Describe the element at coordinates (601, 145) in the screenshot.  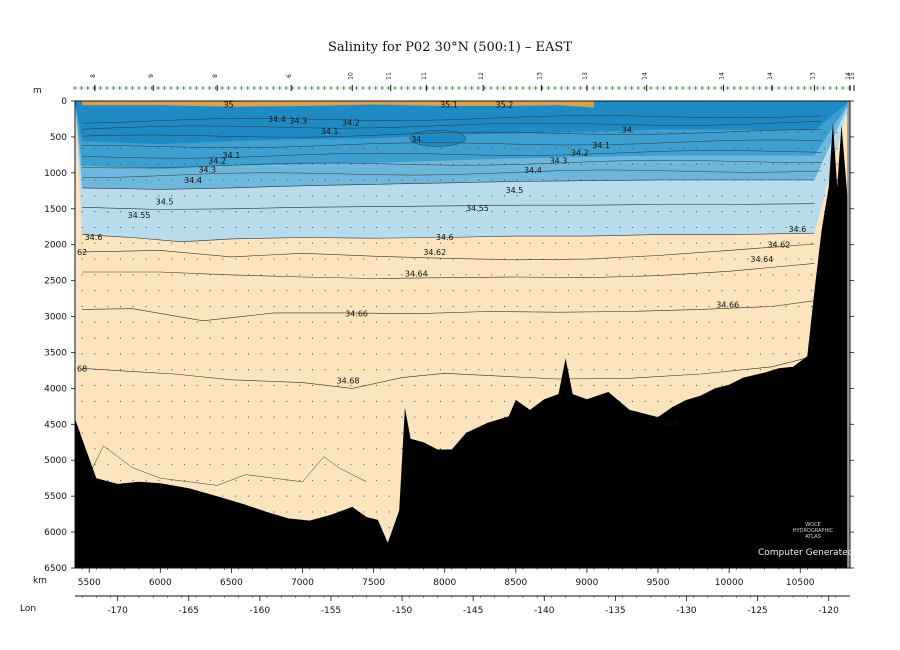
I see `contour-label: 34.1` at that location.